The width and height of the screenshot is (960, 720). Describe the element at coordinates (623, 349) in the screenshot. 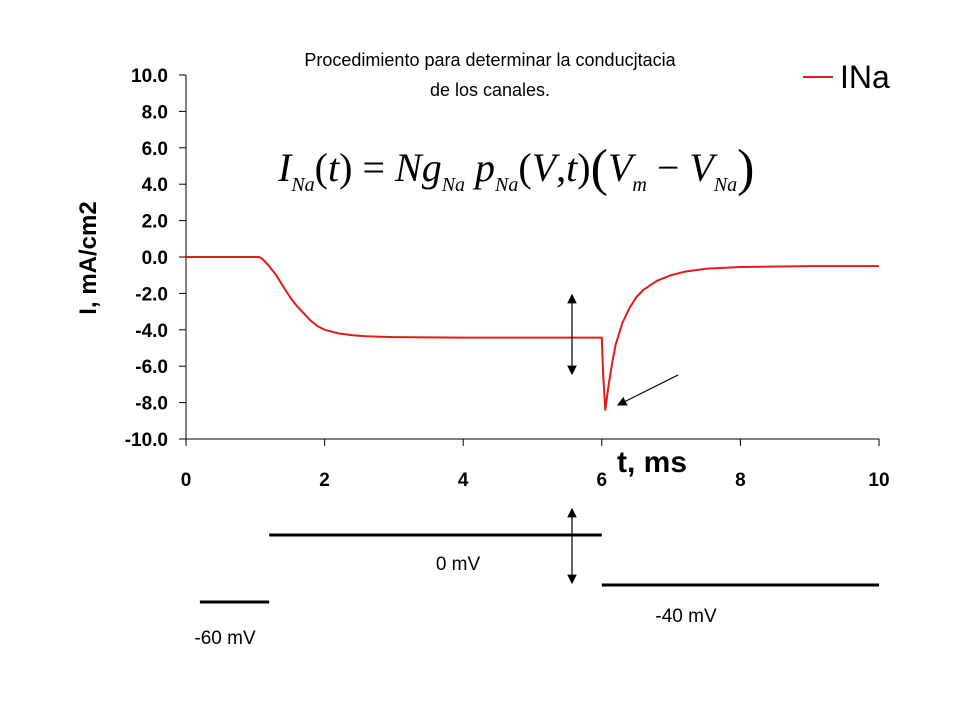

I see `annotations` at that location.